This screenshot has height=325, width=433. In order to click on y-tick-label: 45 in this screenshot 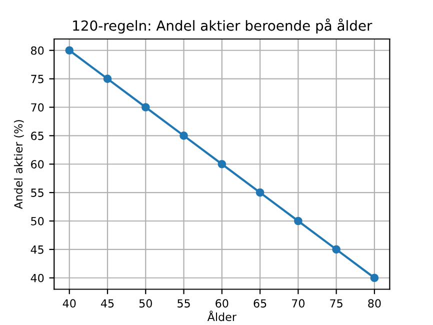, I will do `click(37, 250)`.